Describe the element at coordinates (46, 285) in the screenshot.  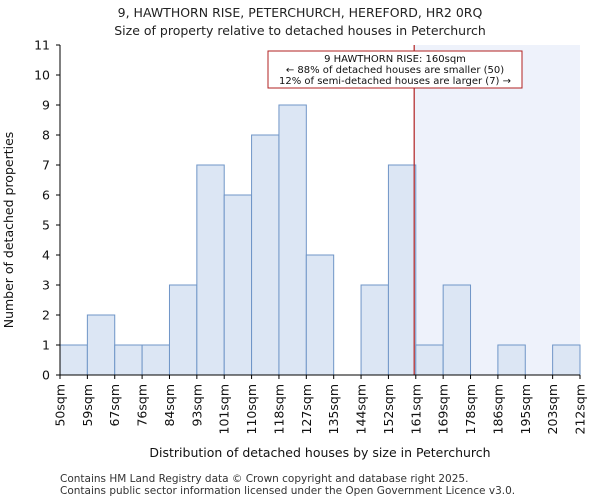
I see `y-tick-label-3: 3` at that location.